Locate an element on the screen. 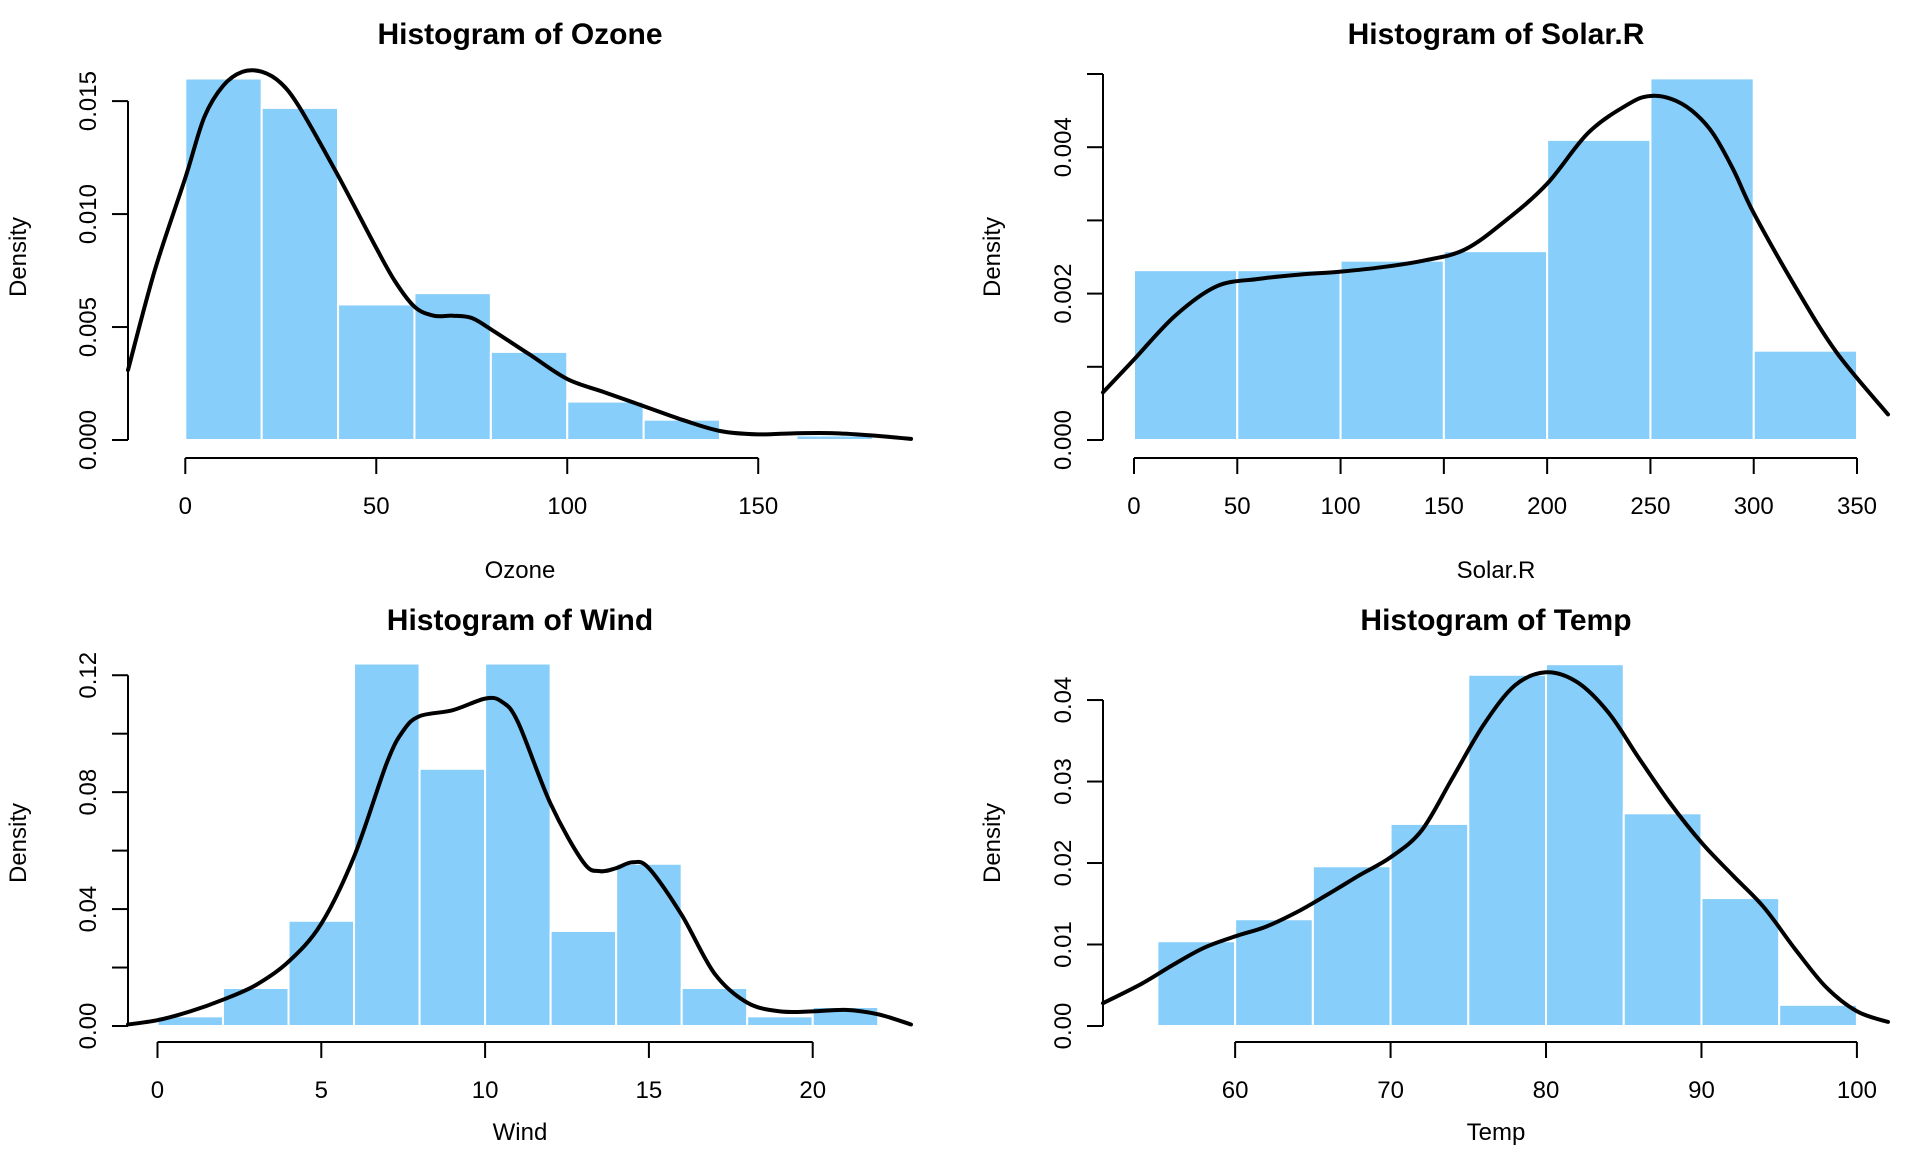 This screenshot has height=1152, width=1920. x-tick-label: 80 is located at coordinates (1546, 1090).